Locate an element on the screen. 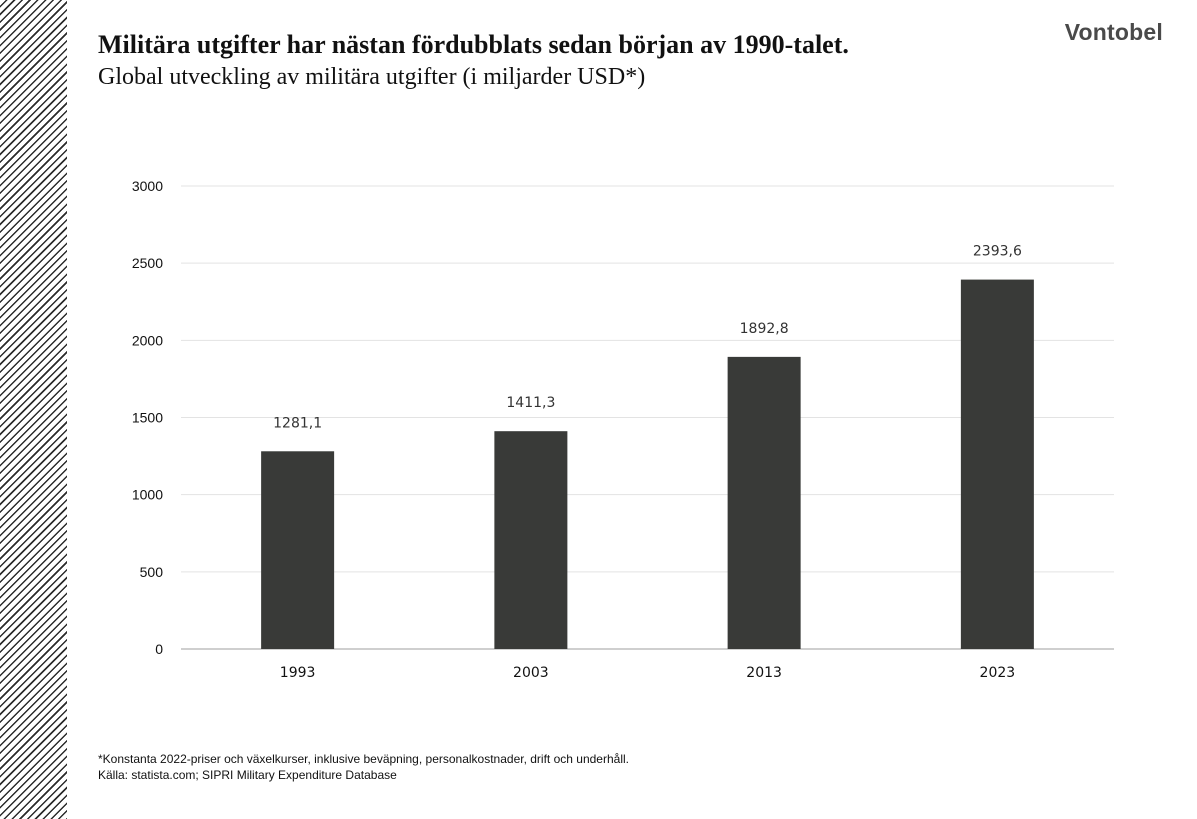 This screenshot has width=1197, height=819. y-tick-label: 1500 is located at coordinates (147, 418).